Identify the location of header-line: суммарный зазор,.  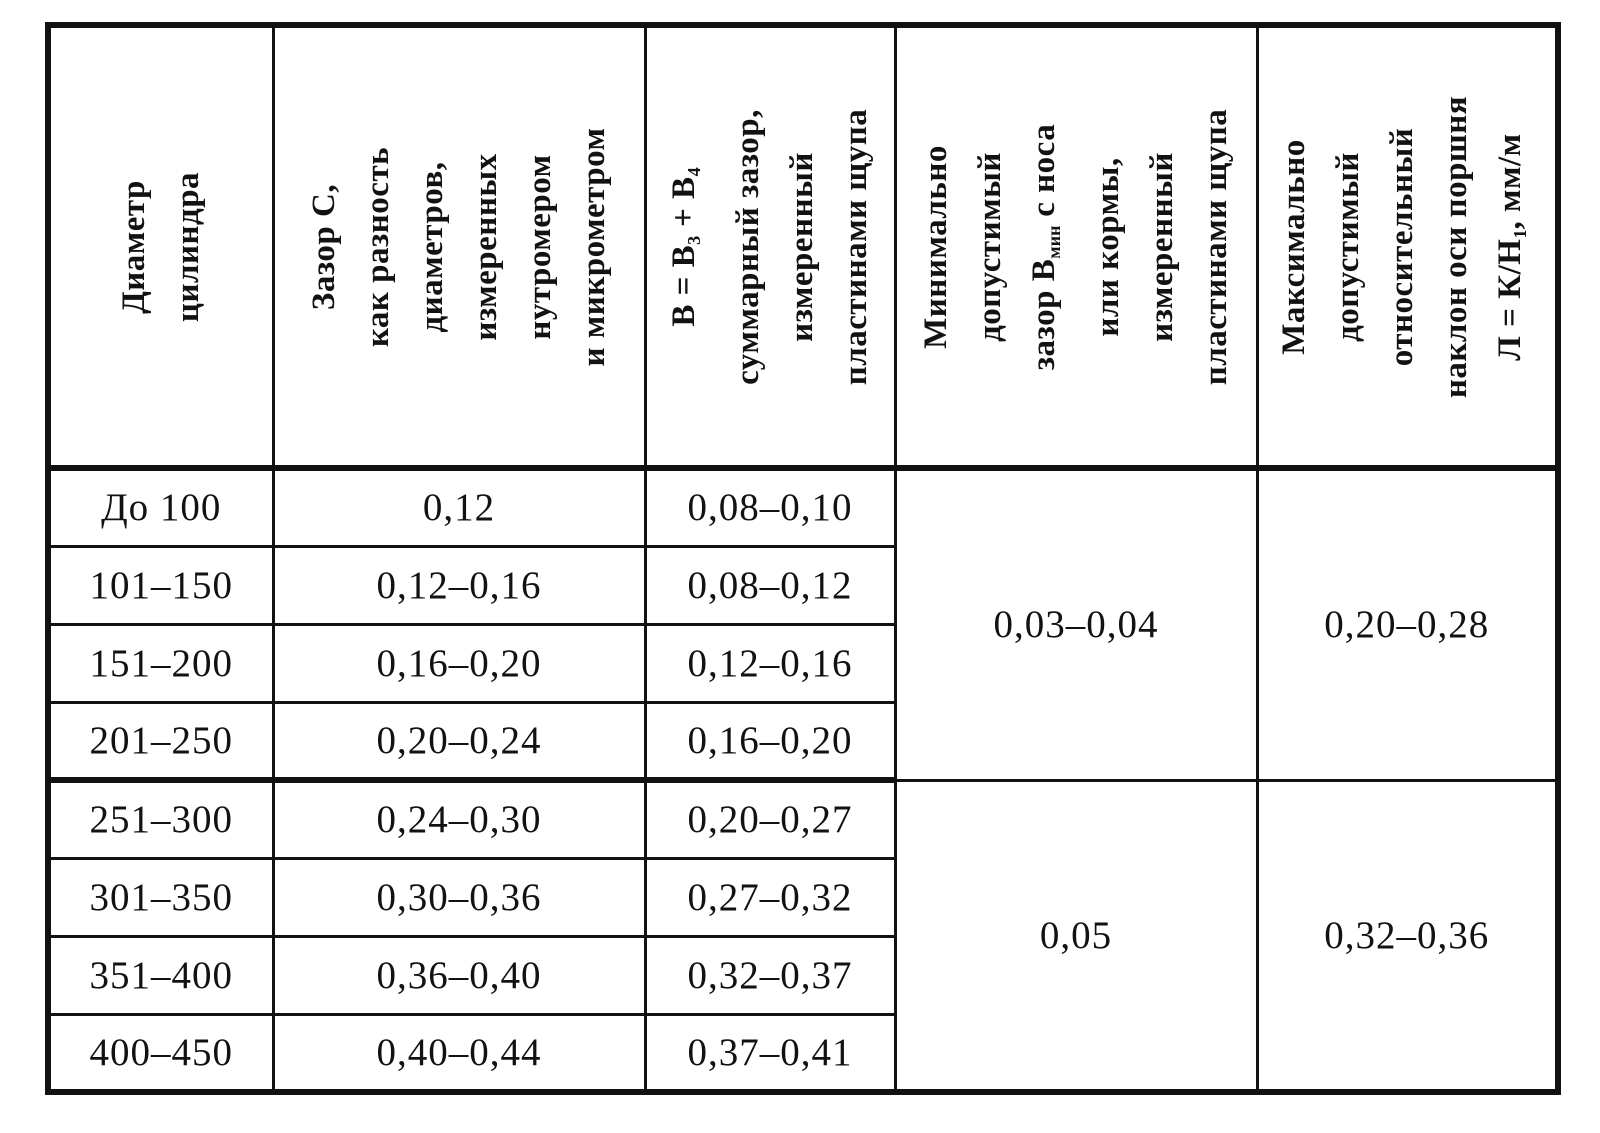
(747, 246).